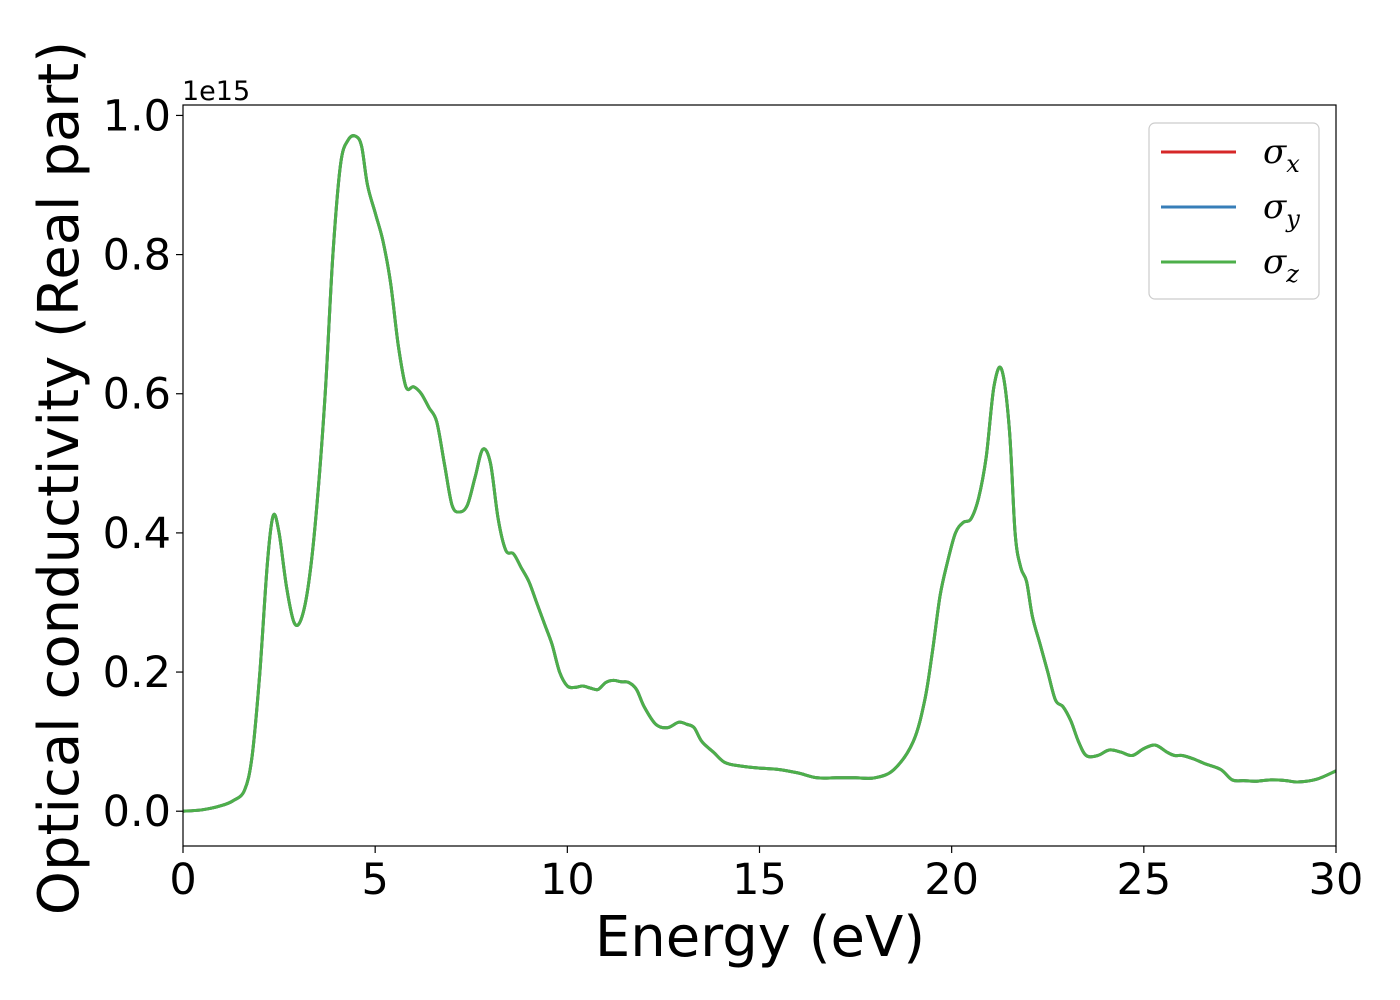 This screenshot has width=1400, height=1000. Describe the element at coordinates (1143, 880) in the screenshot. I see `x-tick-label: 25` at that location.